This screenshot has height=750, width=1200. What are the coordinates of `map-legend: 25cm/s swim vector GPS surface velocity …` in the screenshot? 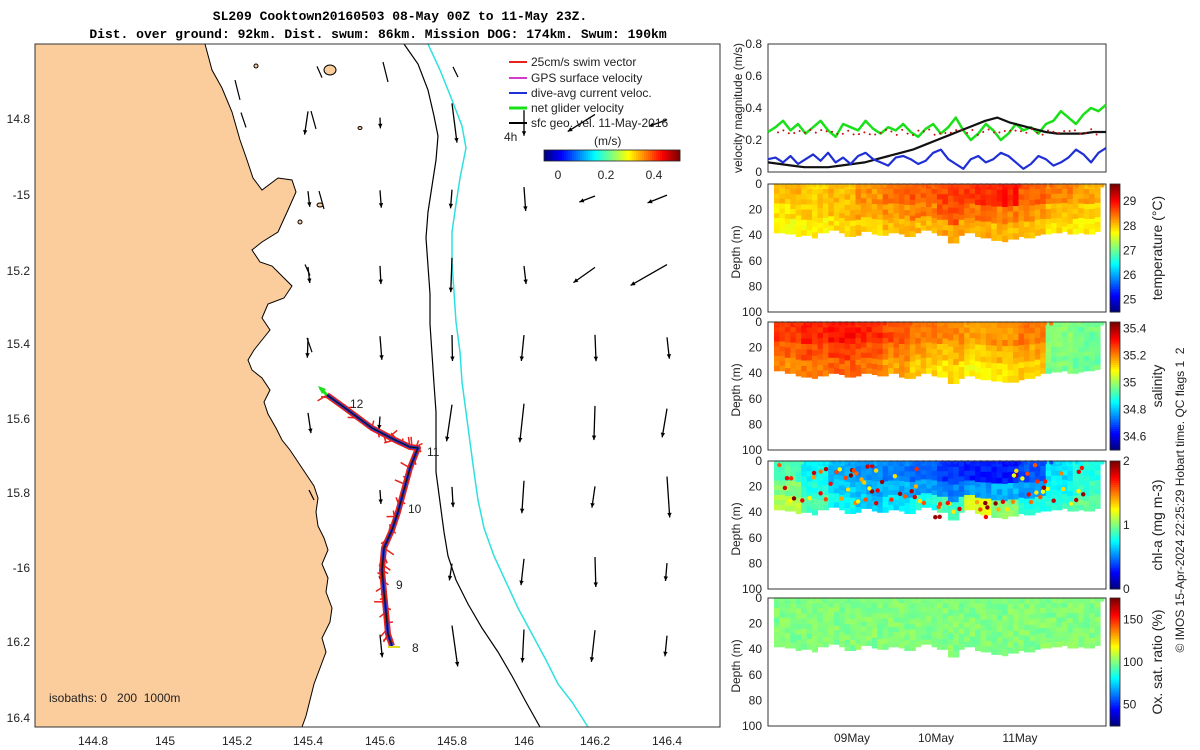 It's located at (592, 118).